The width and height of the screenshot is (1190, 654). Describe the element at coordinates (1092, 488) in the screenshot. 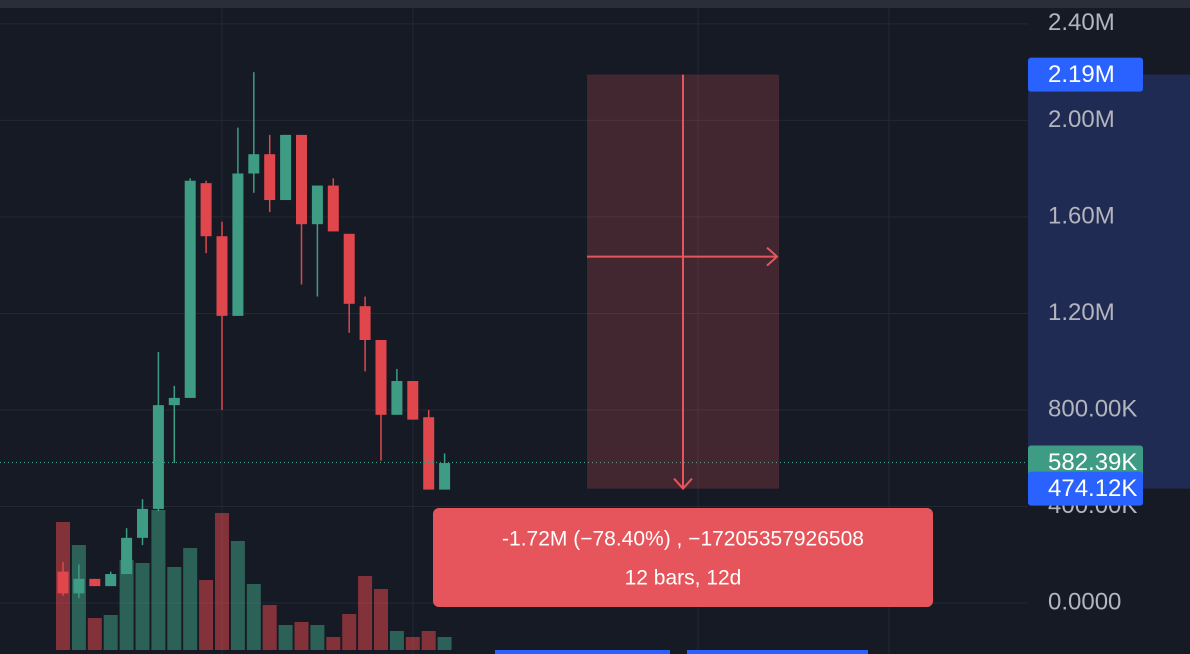

I see `price-label: 474.12K` at that location.